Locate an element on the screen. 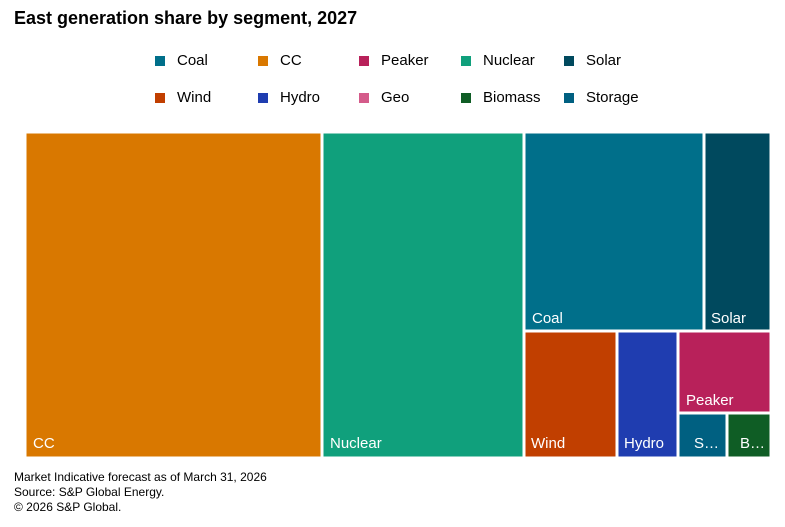 This screenshot has width=785, height=527. treemap-tile-peaker is located at coordinates (724, 372).